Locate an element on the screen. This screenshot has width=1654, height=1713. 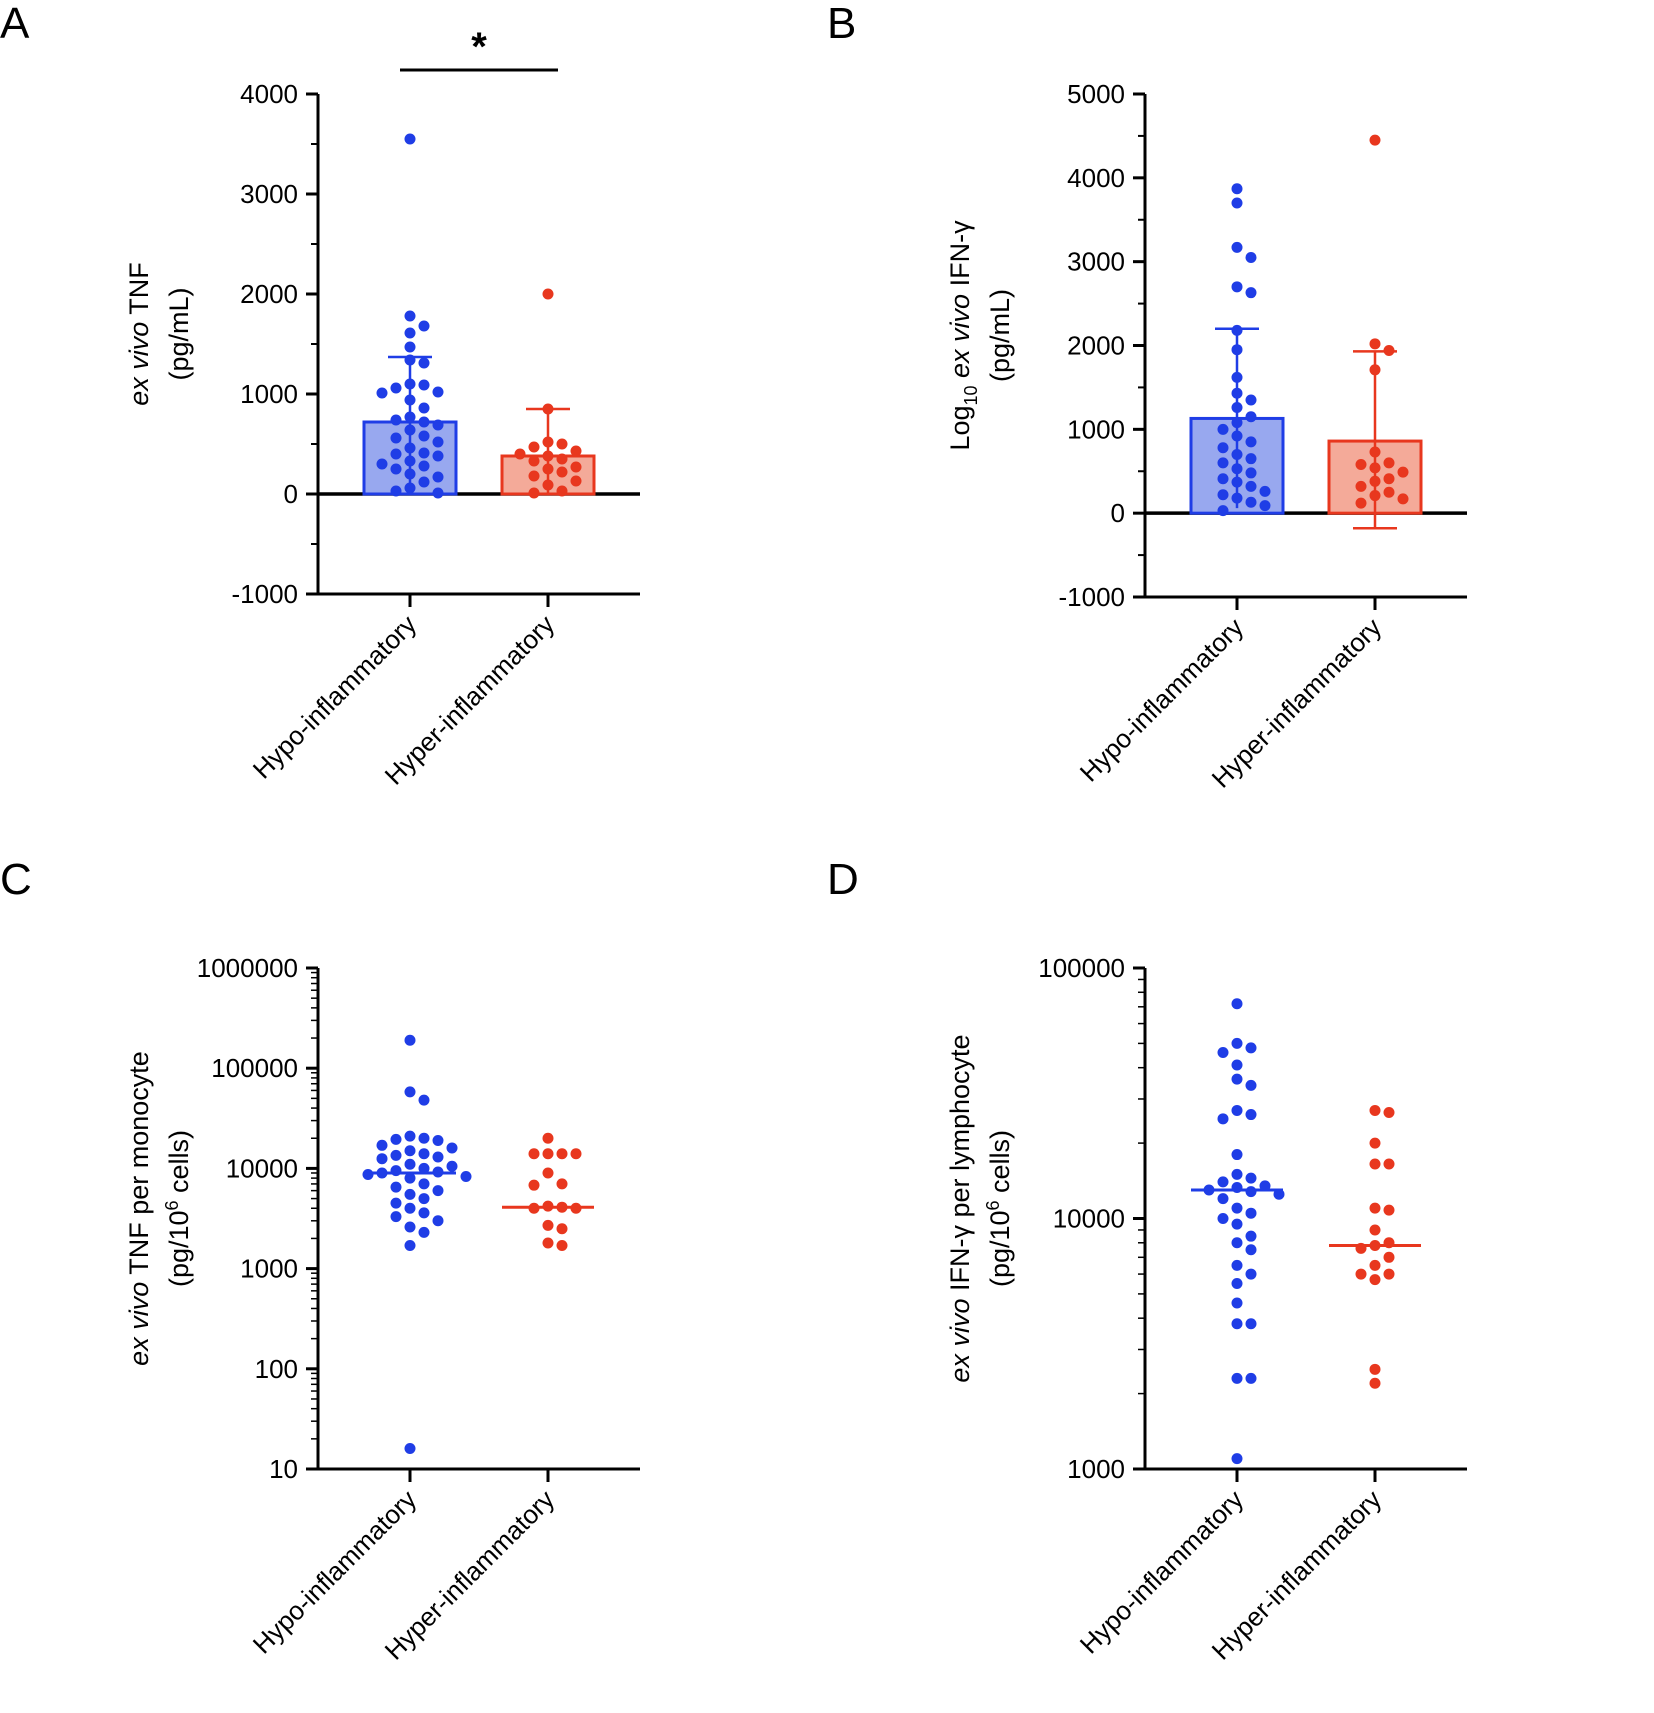
y-axis-label-text: TNF is located at coordinates (139, 292).